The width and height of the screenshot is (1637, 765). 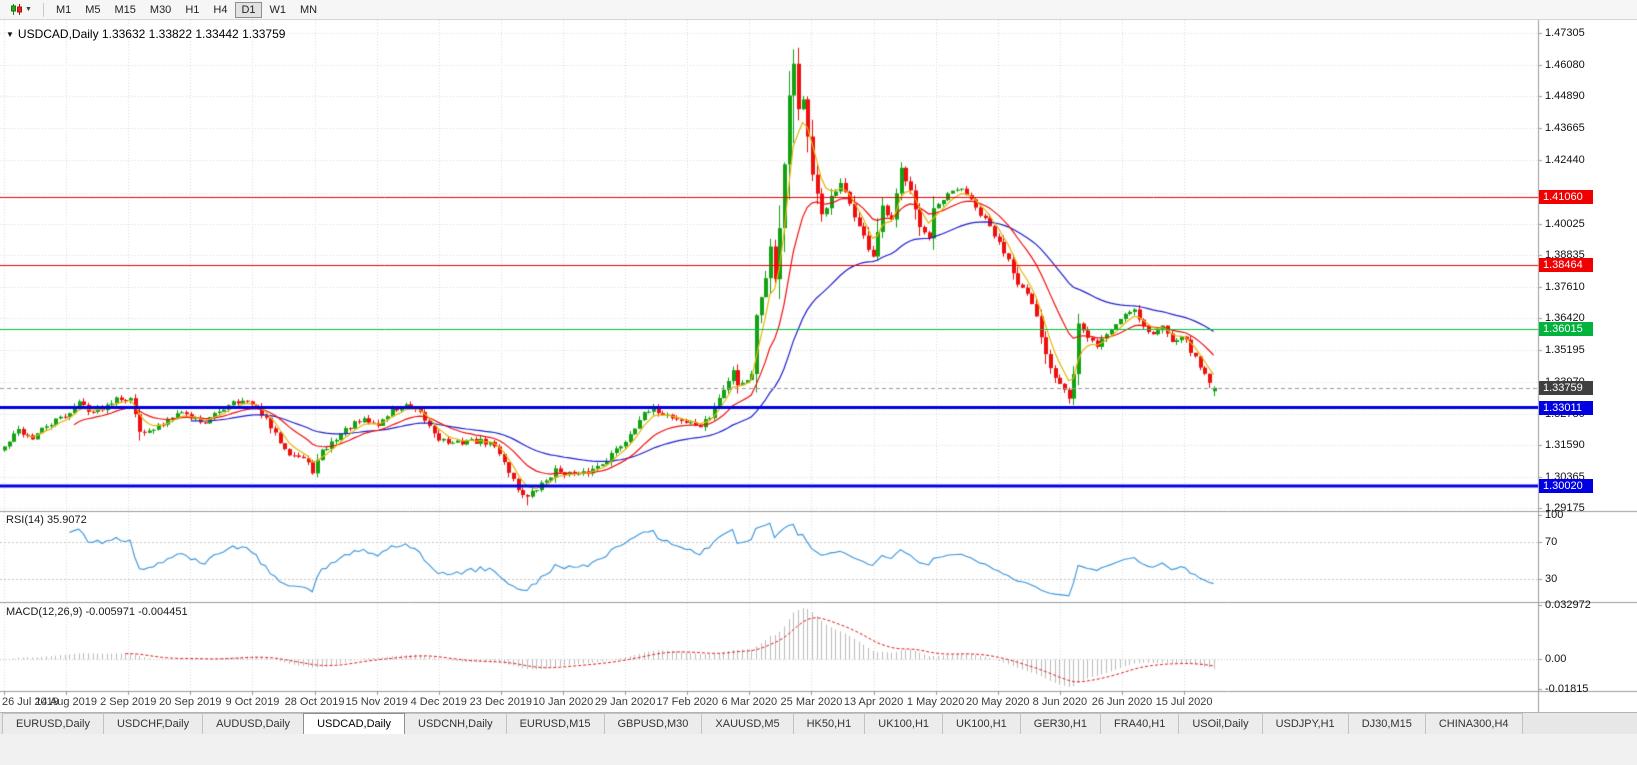 I want to click on chart-type-button: ▼, so click(x=21, y=10).